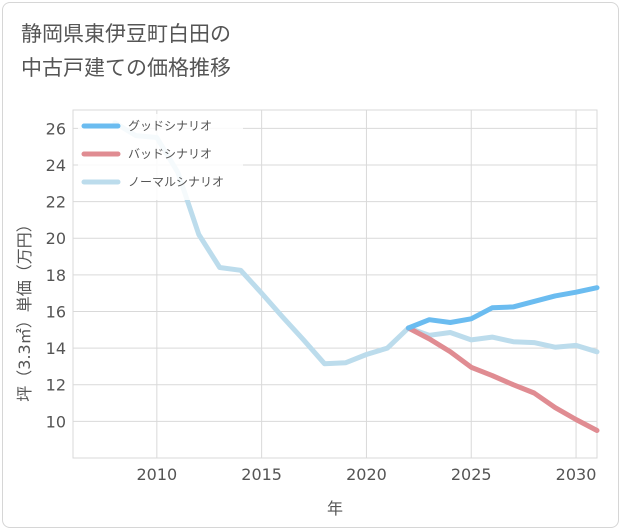  What do you see at coordinates (56, 202) in the screenshot?
I see `y-tick-label: 22` at bounding box center [56, 202].